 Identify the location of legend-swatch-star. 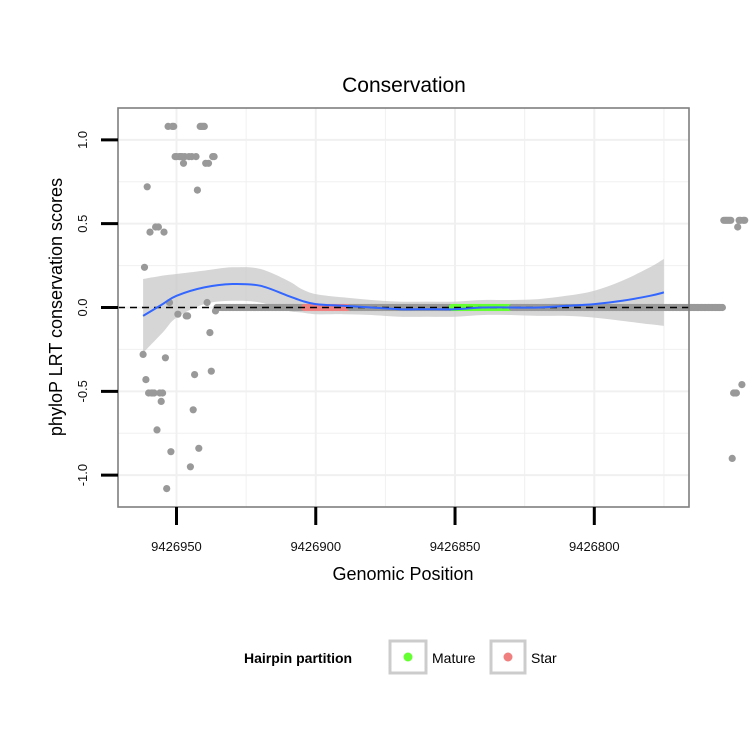
(508, 657).